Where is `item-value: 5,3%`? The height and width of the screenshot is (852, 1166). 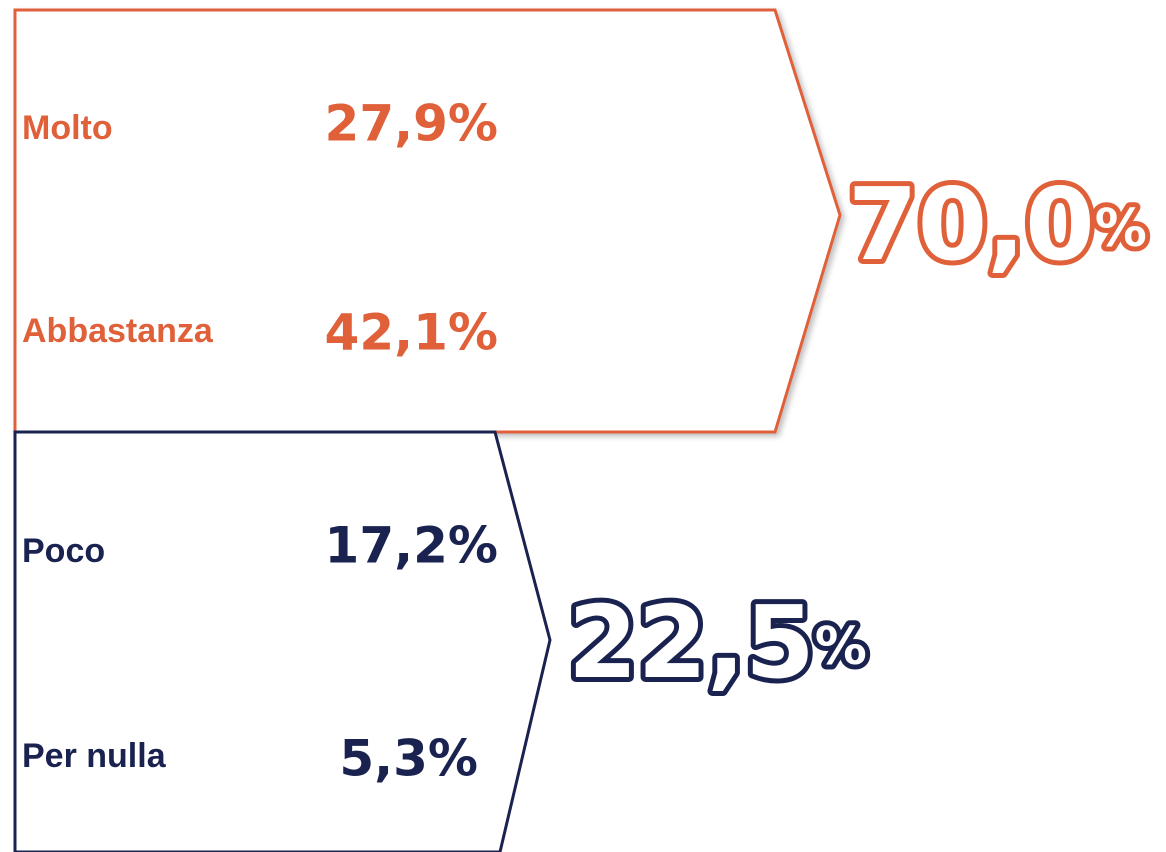 item-value: 5,3% is located at coordinates (408, 759).